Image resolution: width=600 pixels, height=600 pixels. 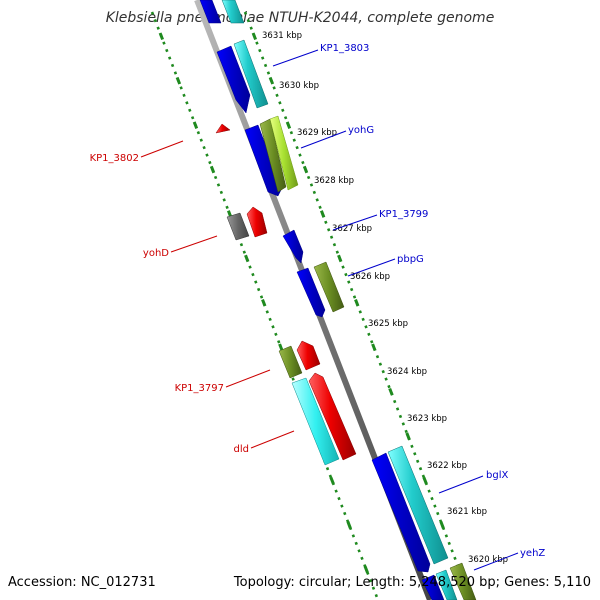 What do you see at coordinates (401, 512) in the screenshot?
I see `gene-bglX-blue` at bounding box center [401, 512].